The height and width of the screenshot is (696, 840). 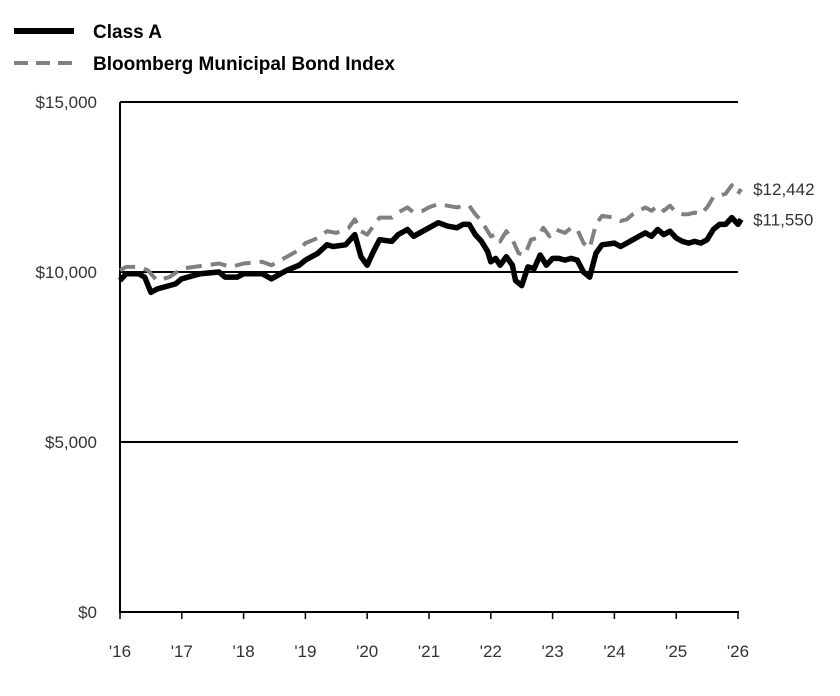 What do you see at coordinates (120, 651) in the screenshot?
I see `x-tick-label: '16` at bounding box center [120, 651].